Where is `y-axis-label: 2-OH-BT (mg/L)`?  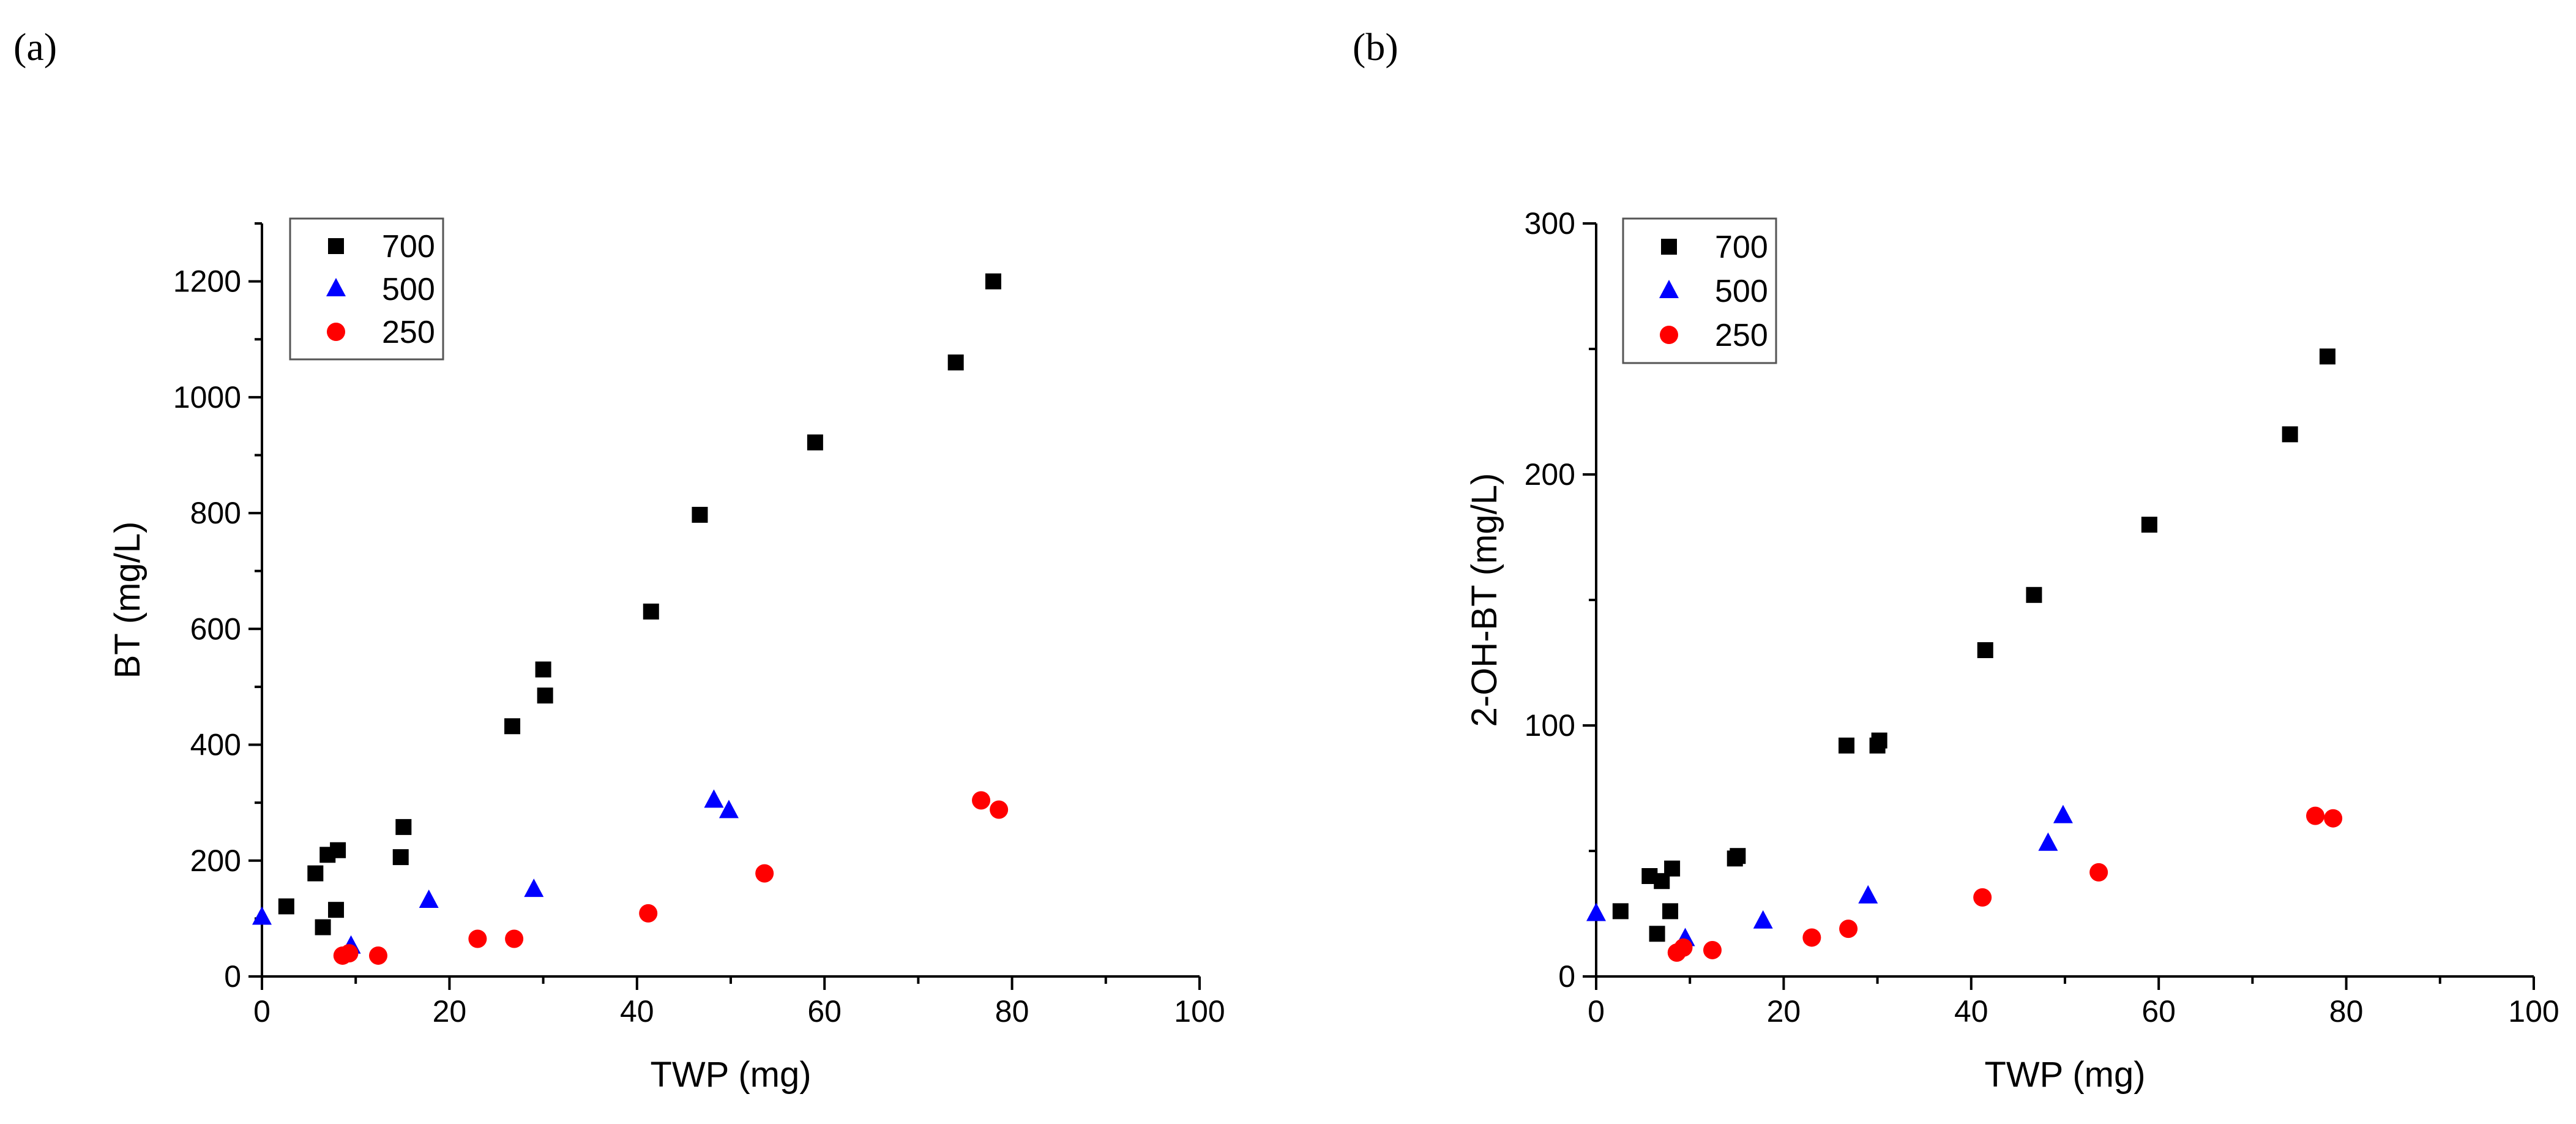
y-axis-label: 2-OH-BT (mg/L) is located at coordinates (1484, 600).